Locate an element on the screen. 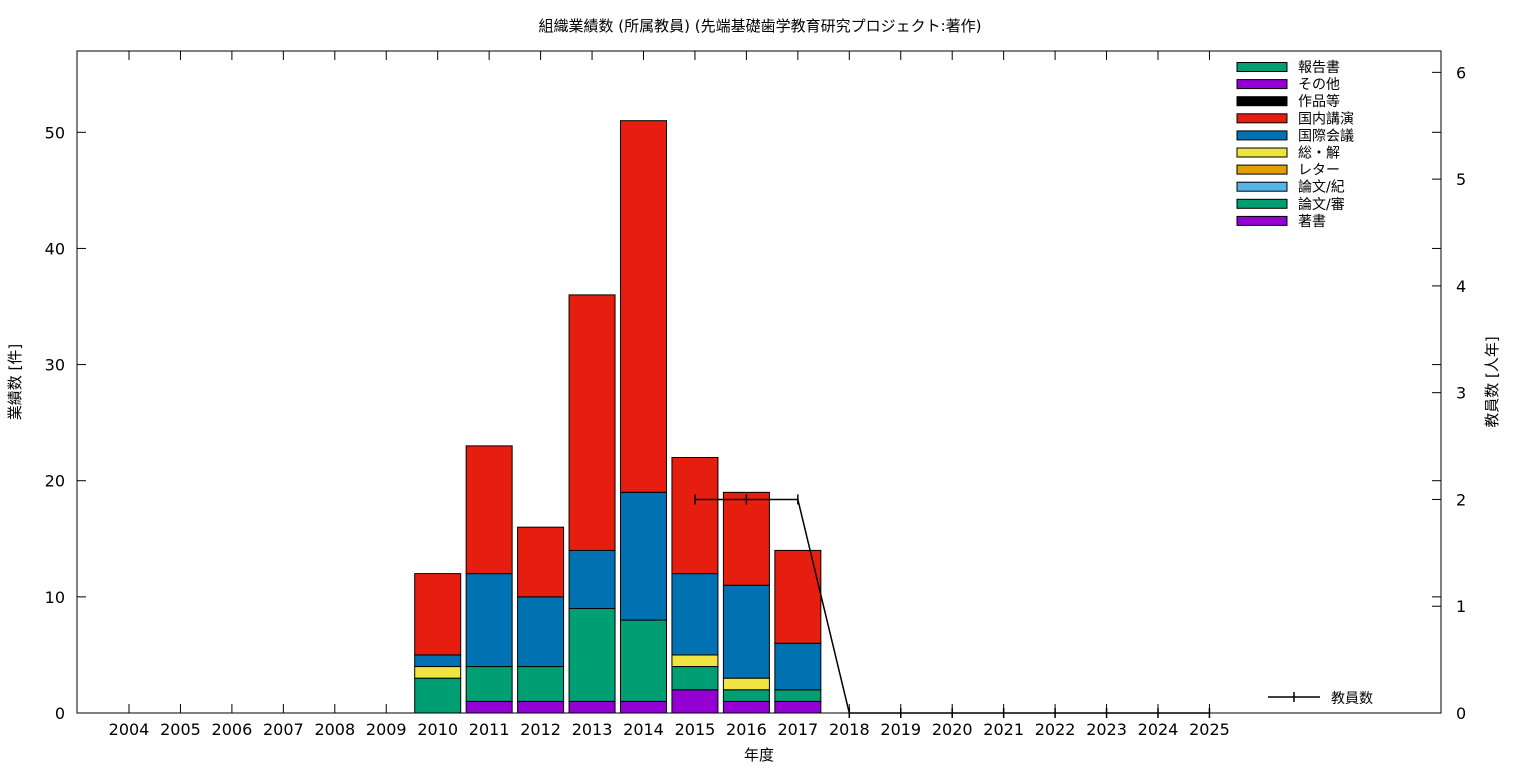  y-tick-label: 40 is located at coordinates (55, 248).